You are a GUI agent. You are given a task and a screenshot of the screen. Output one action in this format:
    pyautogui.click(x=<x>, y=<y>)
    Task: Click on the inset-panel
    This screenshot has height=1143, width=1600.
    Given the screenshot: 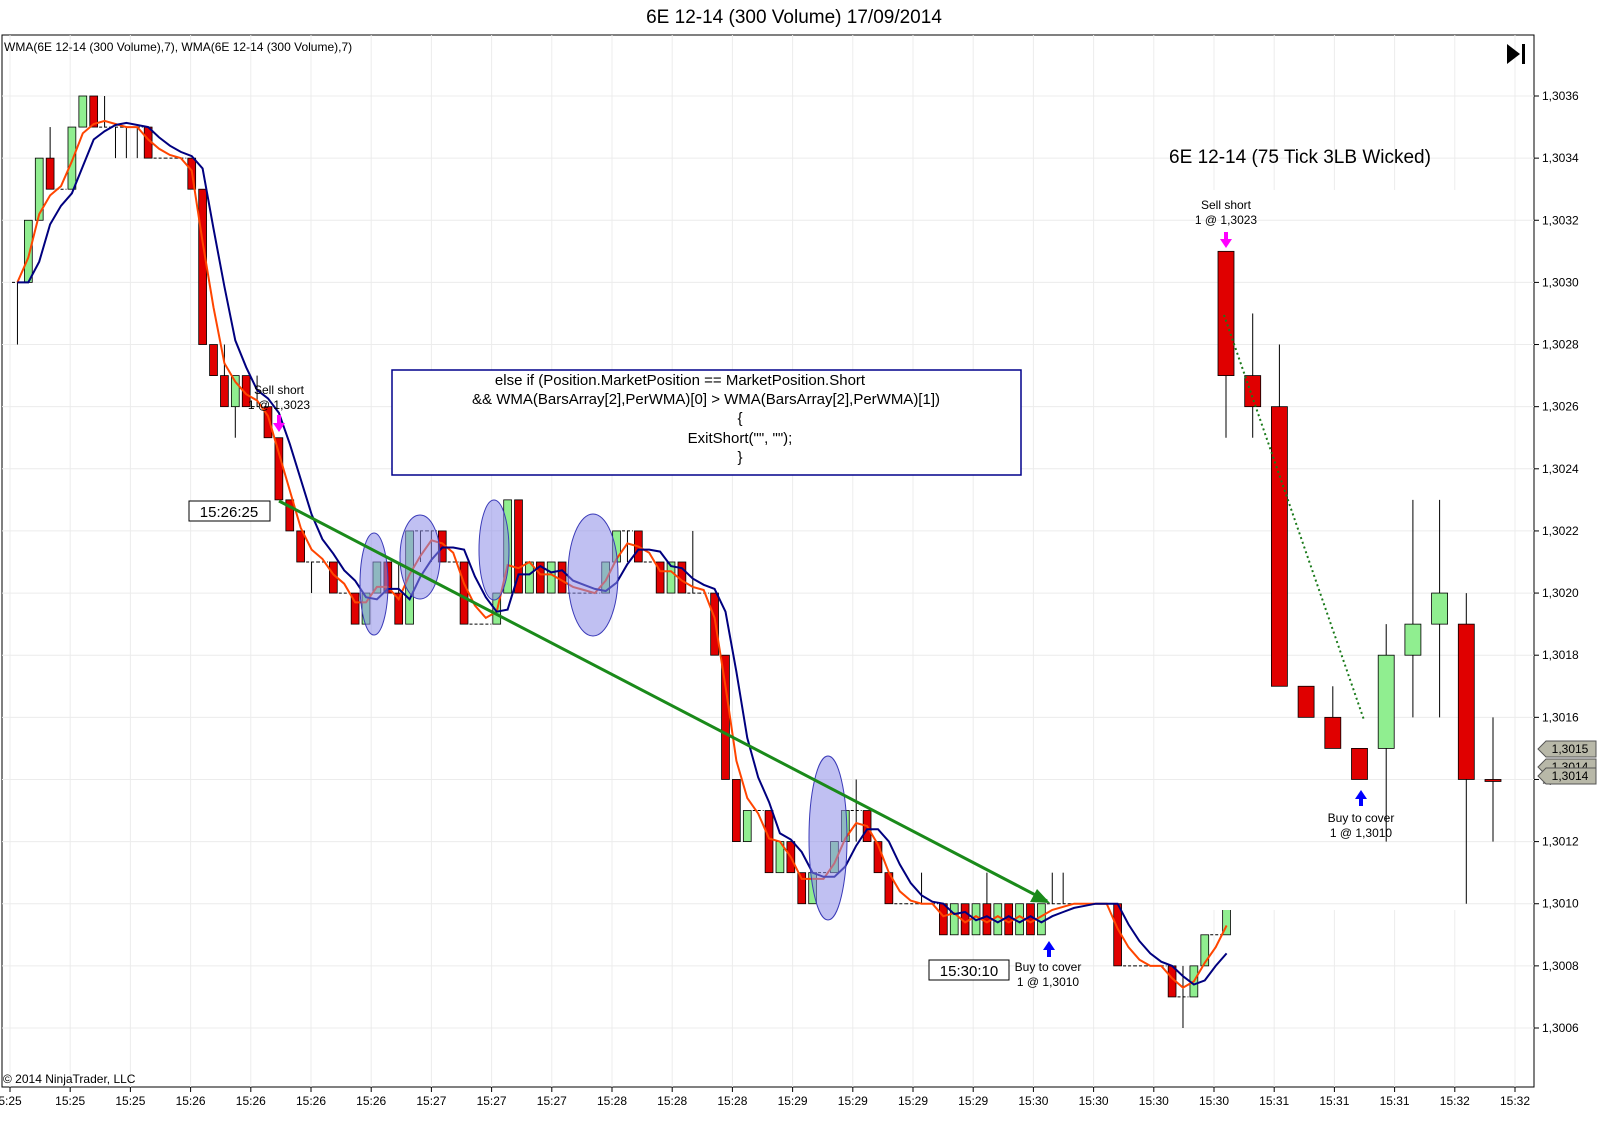 What is the action you would take?
    pyautogui.click(x=1350, y=550)
    